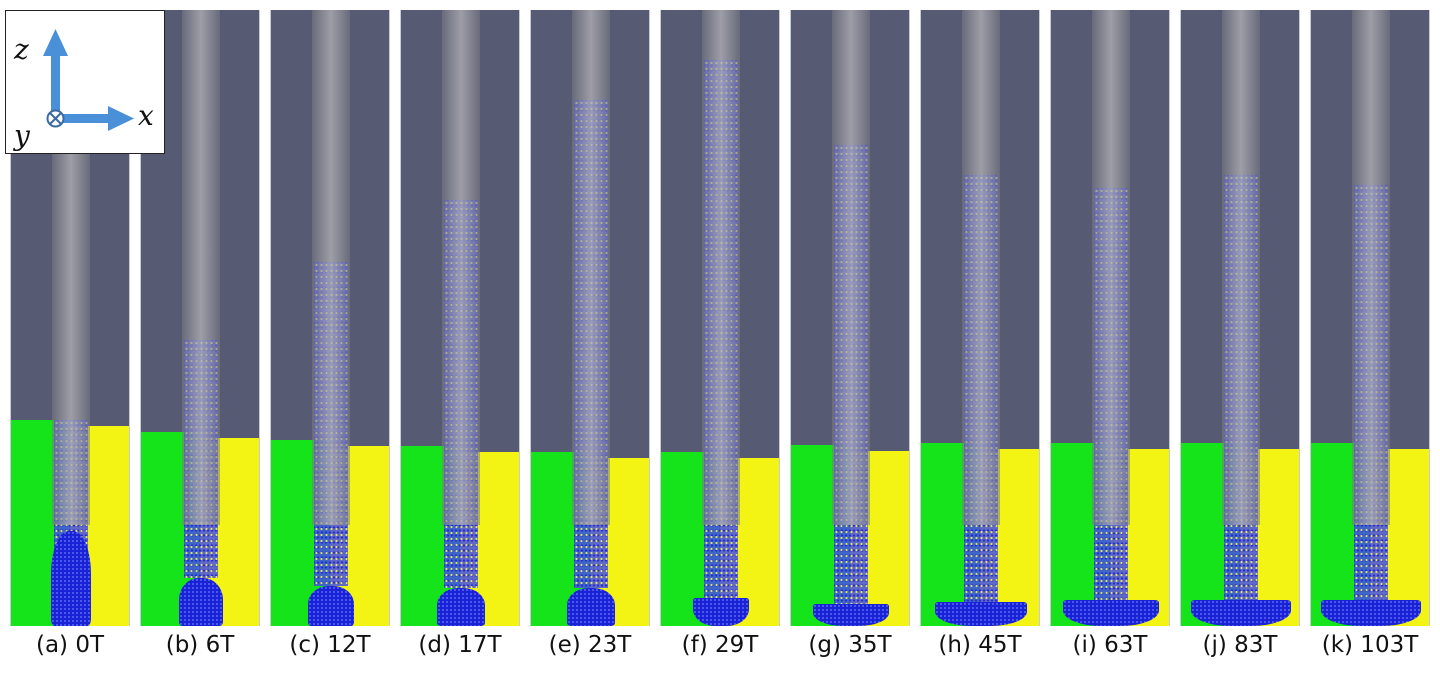  What do you see at coordinates (22, 135) in the screenshot?
I see `y-axis-label: y` at bounding box center [22, 135].